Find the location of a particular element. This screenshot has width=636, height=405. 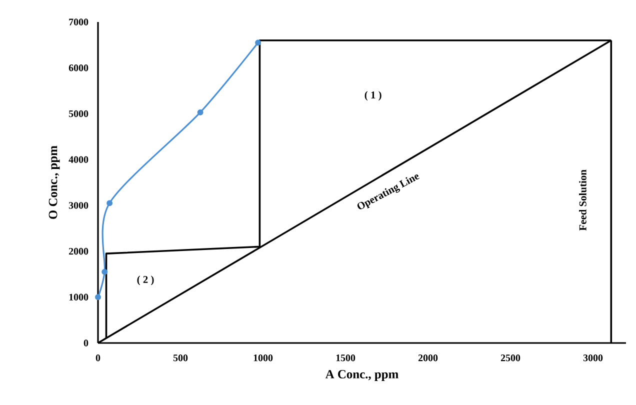

y-axis-title: O Conc., ppm is located at coordinates (54, 182).